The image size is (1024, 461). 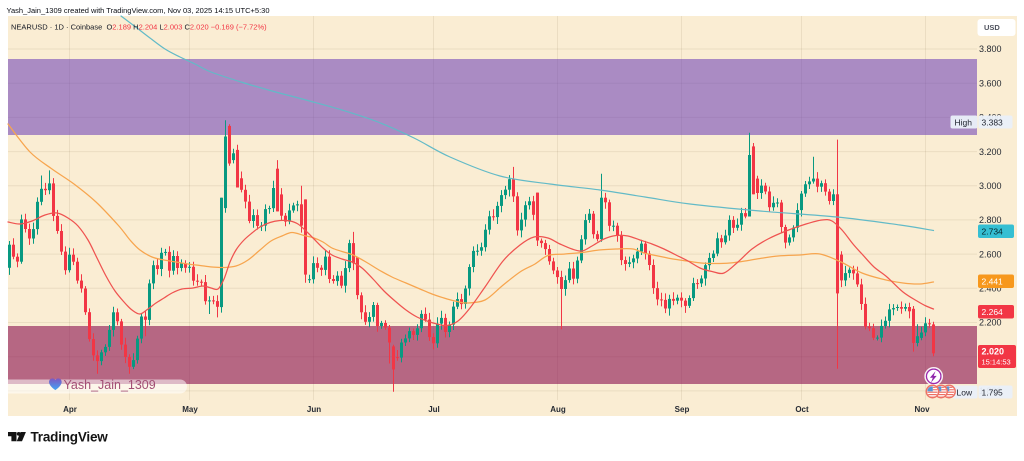 I want to click on svg-text: 3.383, so click(x=993, y=122).